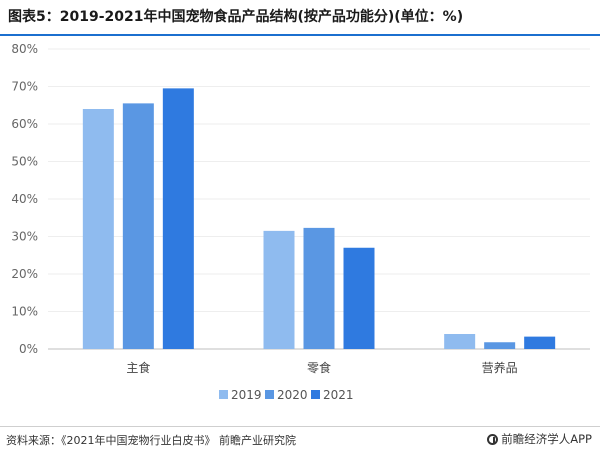 The width and height of the screenshot is (600, 459). Describe the element at coordinates (246, 395) in the screenshot. I see `legend-label: 2019` at that location.